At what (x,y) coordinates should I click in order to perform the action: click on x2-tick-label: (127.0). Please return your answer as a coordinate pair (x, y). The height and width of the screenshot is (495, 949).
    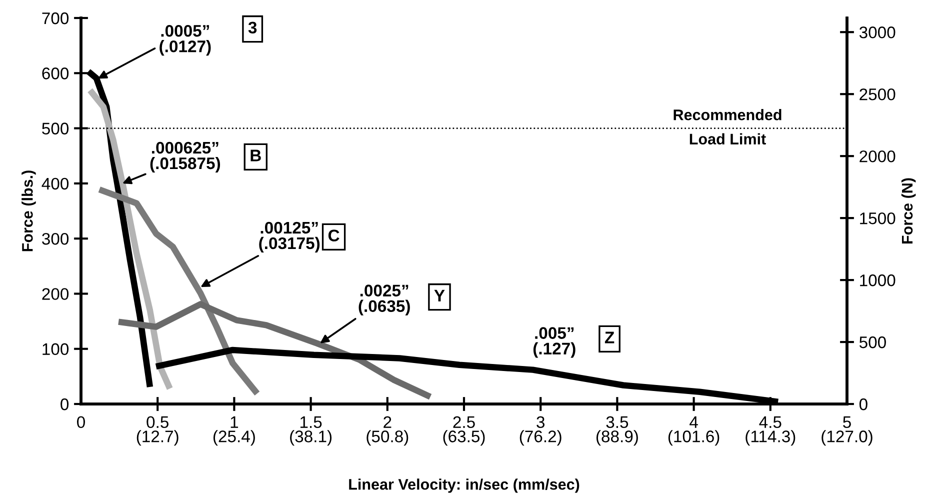
    Looking at the image, I should click on (847, 438).